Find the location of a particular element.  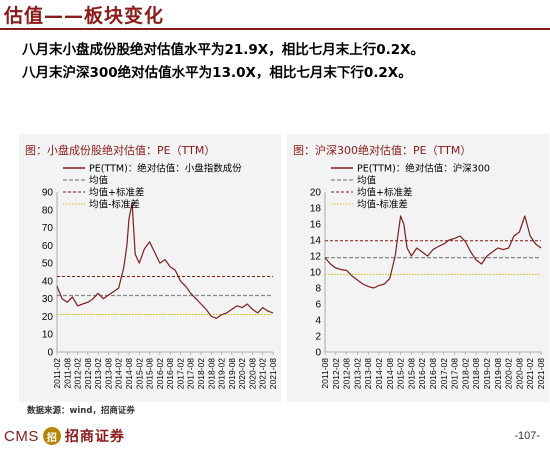

y-tick-label: 8 is located at coordinates (318, 289).